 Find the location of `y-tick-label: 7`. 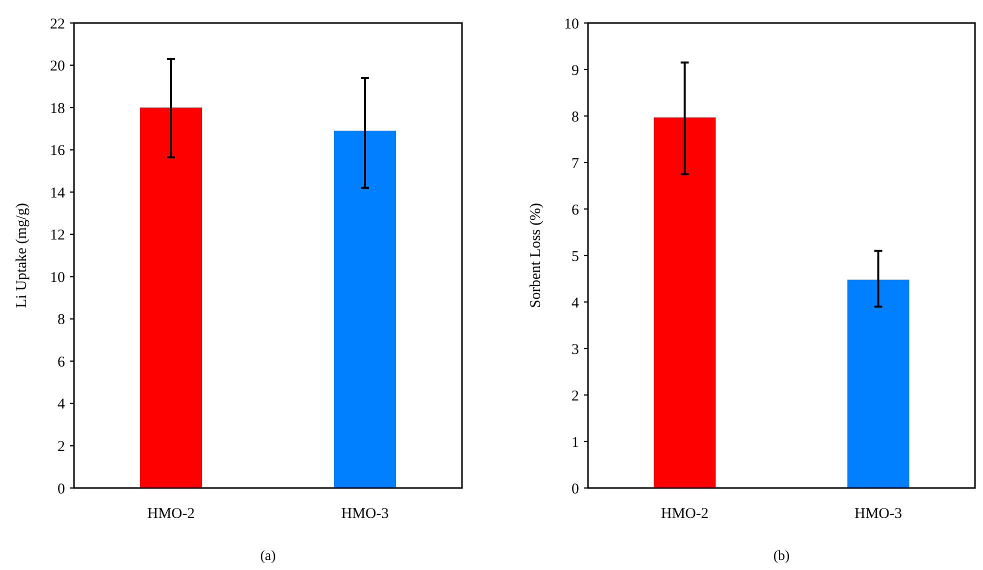

y-tick-label: 7 is located at coordinates (576, 164).